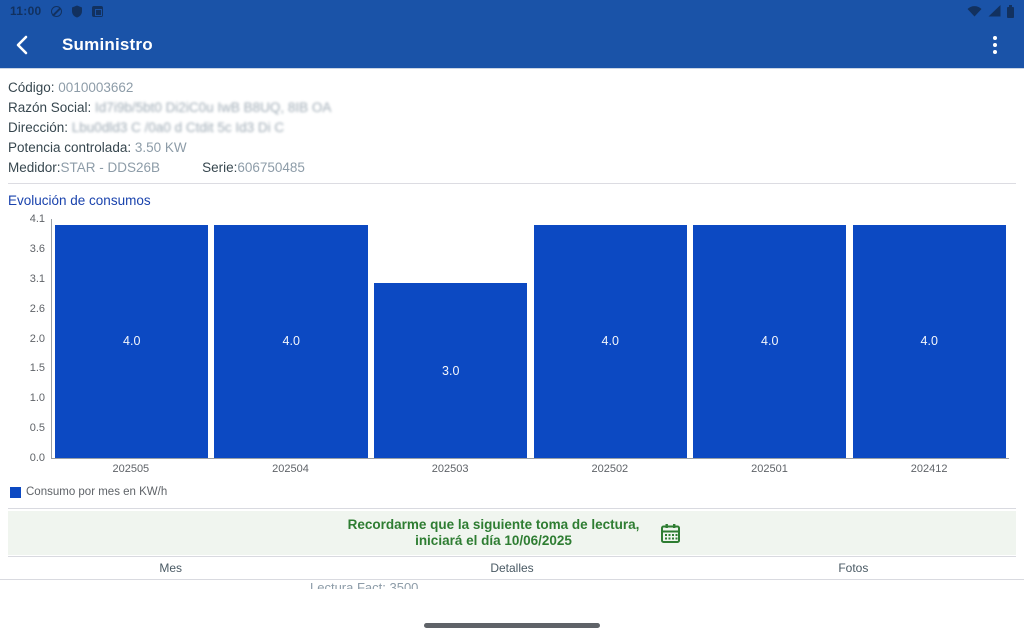 Image resolution: width=1024 pixels, height=638 pixels. Describe the element at coordinates (512, 183) in the screenshot. I see `section-divider` at that location.